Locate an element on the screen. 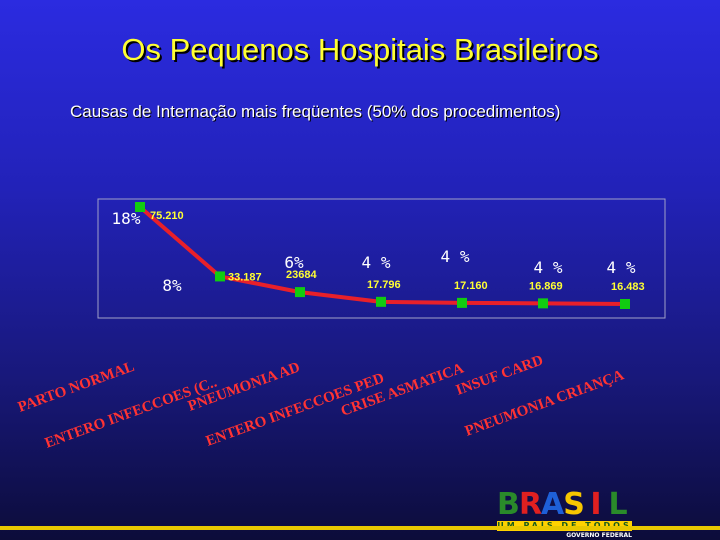 The width and height of the screenshot is (720, 540). brand-letter: B is located at coordinates (508, 504).